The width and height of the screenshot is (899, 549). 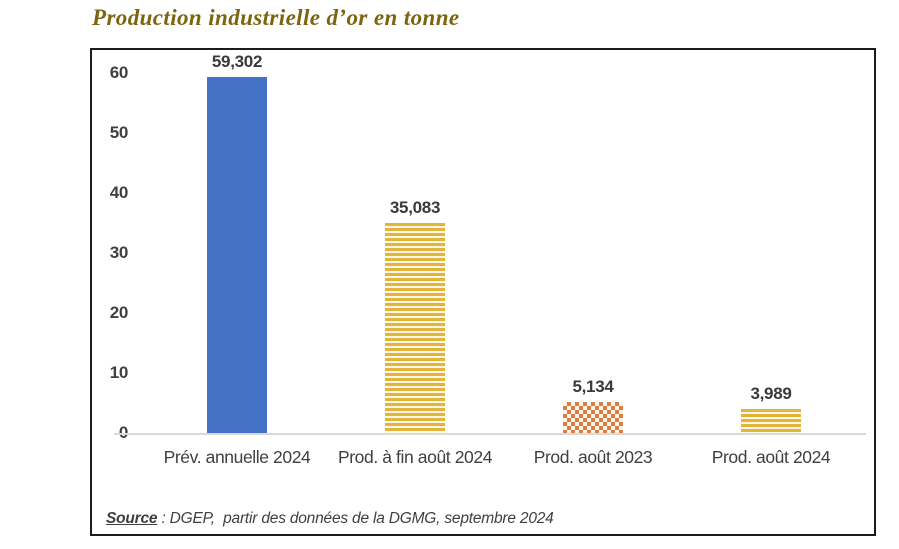 What do you see at coordinates (237, 457) in the screenshot?
I see `category-label: Prév. annuelle 2024` at bounding box center [237, 457].